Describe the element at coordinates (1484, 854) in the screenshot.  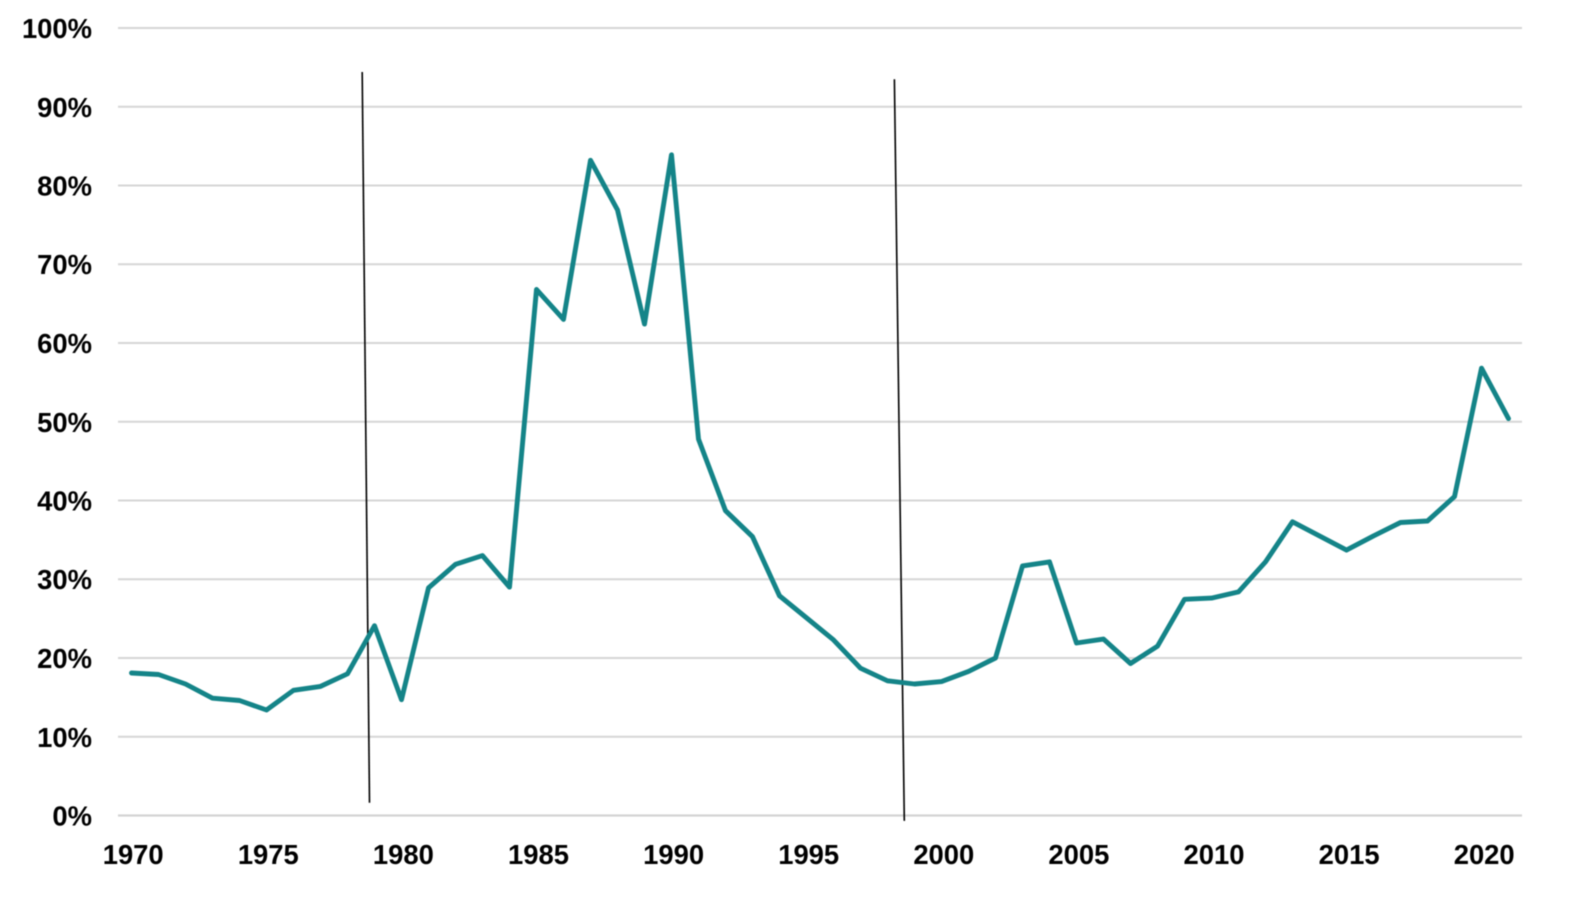
I see `svg-text: 2020` at that location.